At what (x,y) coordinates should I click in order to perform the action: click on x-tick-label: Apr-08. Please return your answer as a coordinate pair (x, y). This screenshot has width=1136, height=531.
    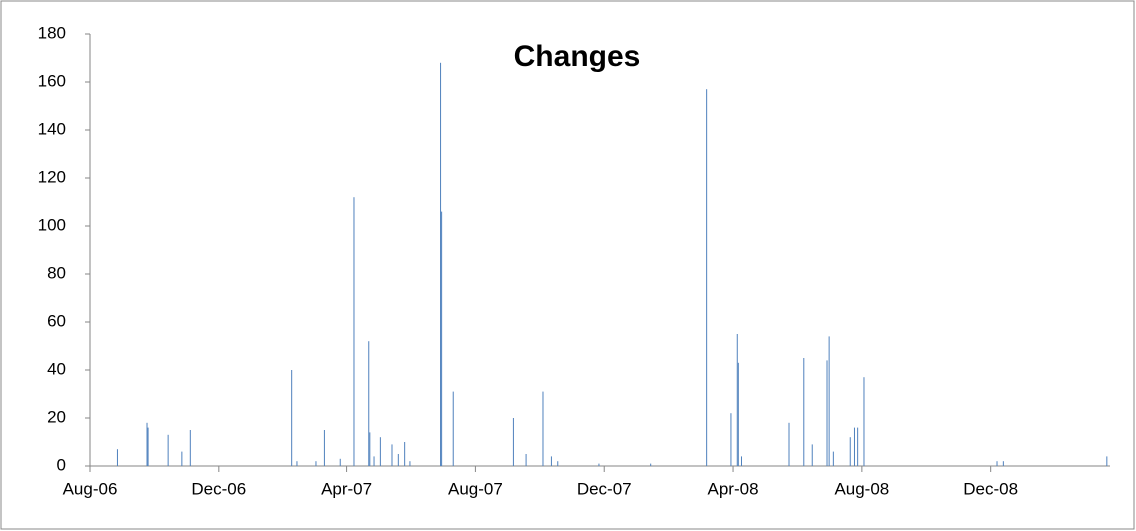
    Looking at the image, I should click on (733, 488).